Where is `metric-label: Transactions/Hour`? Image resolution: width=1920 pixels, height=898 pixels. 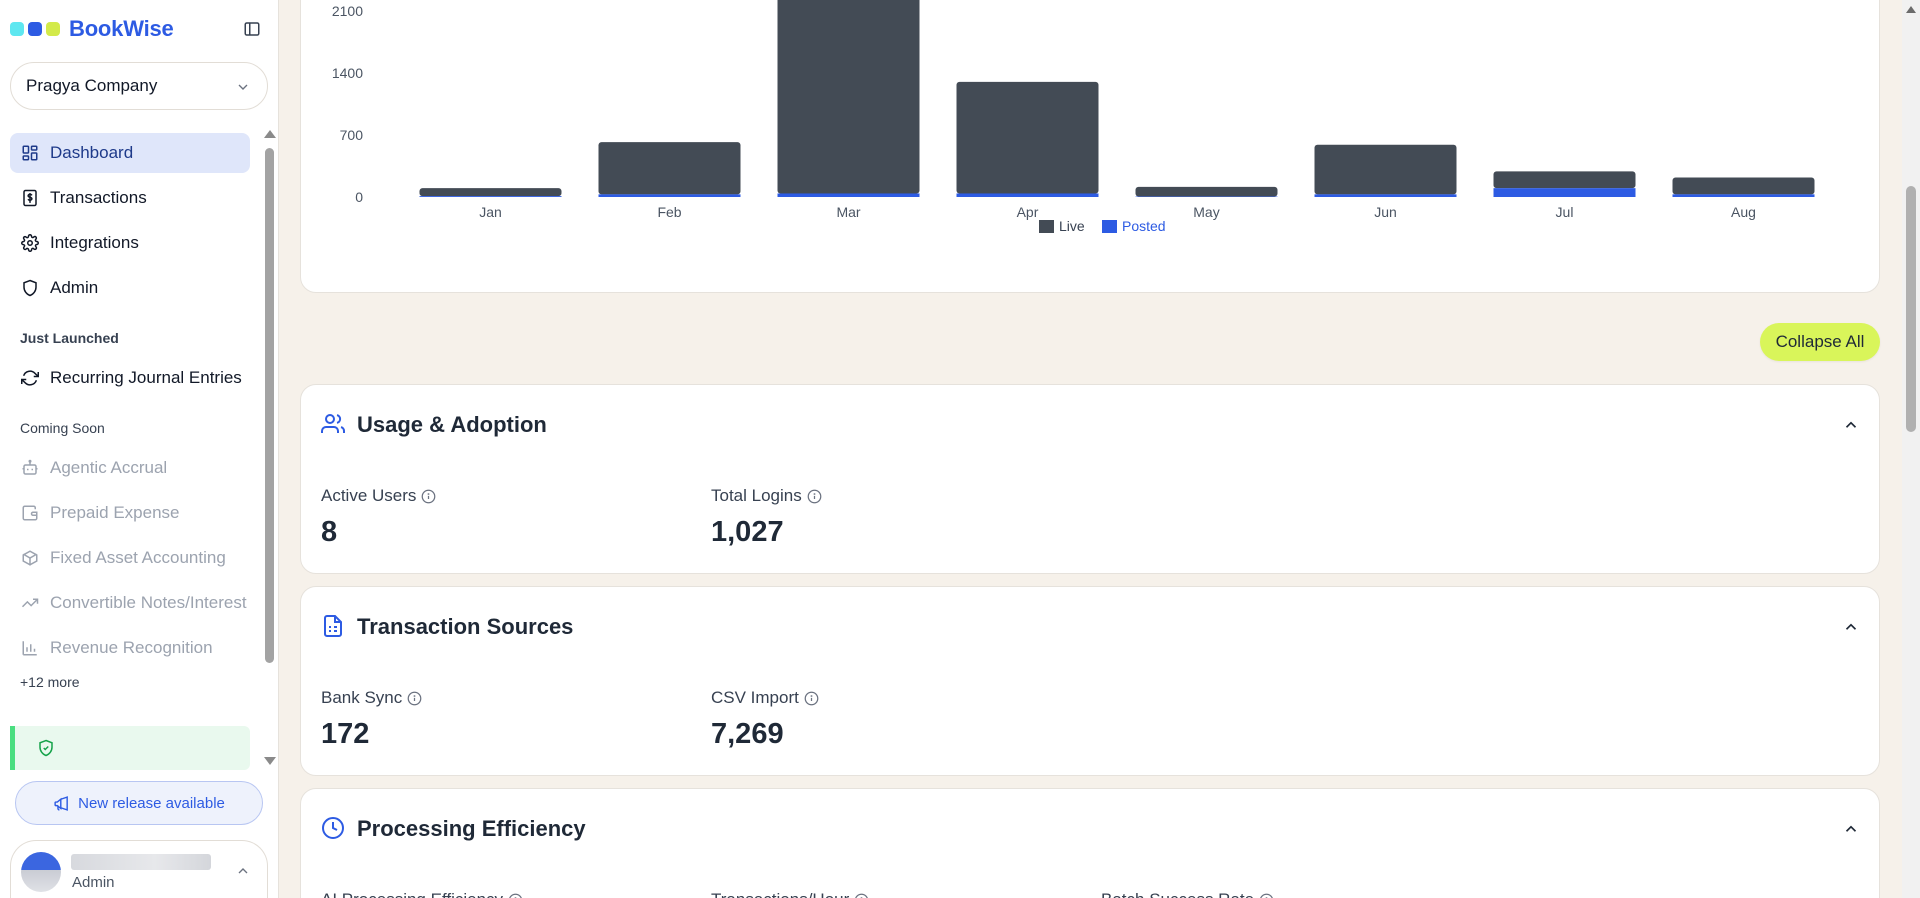
metric-label: Transactions/Hour is located at coordinates (780, 894).